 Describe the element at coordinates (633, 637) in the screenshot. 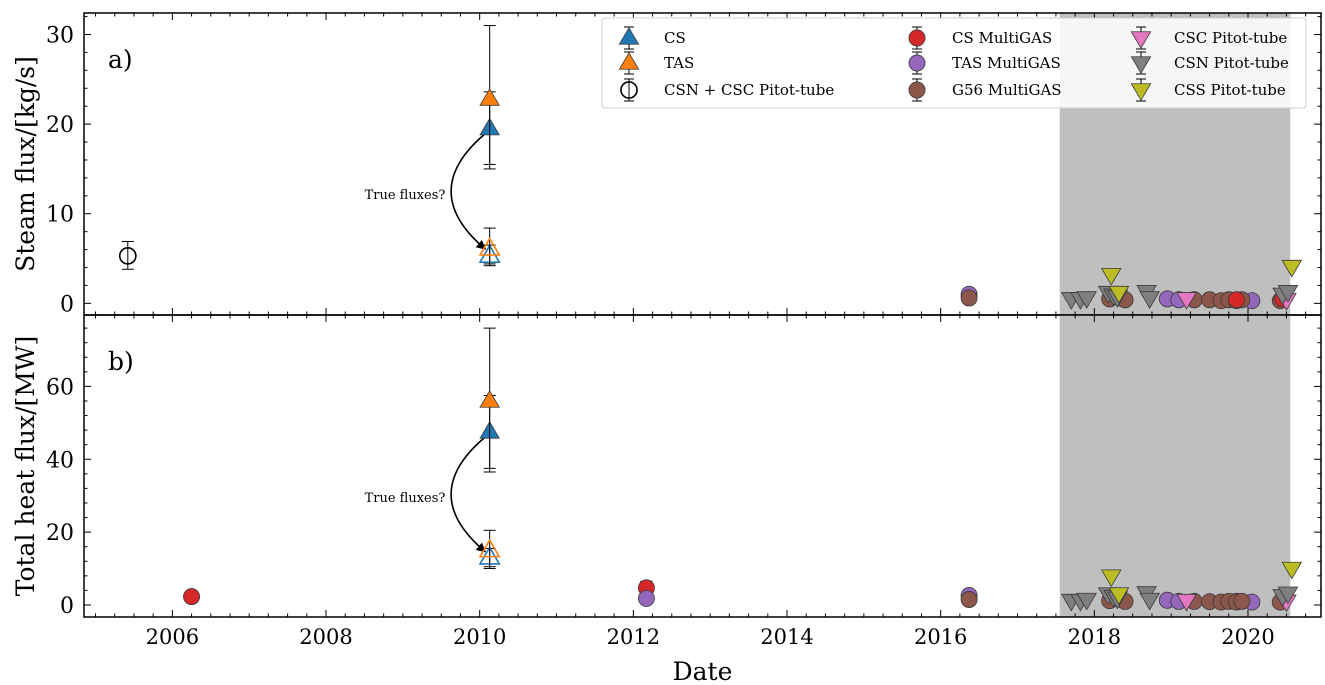

I see `x-tick-label: 2012` at that location.